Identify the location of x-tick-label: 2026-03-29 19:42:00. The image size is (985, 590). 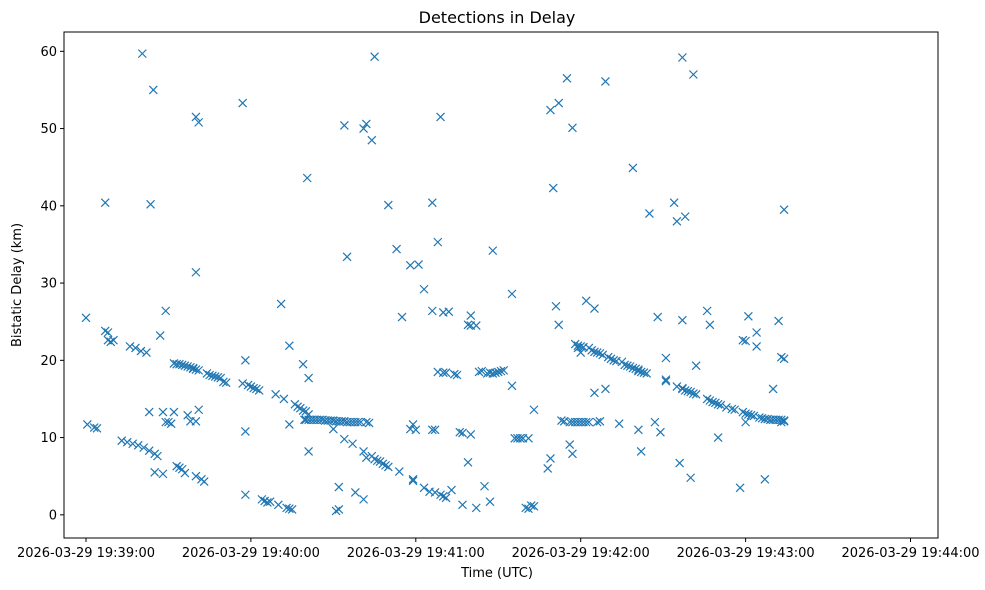
(581, 553).